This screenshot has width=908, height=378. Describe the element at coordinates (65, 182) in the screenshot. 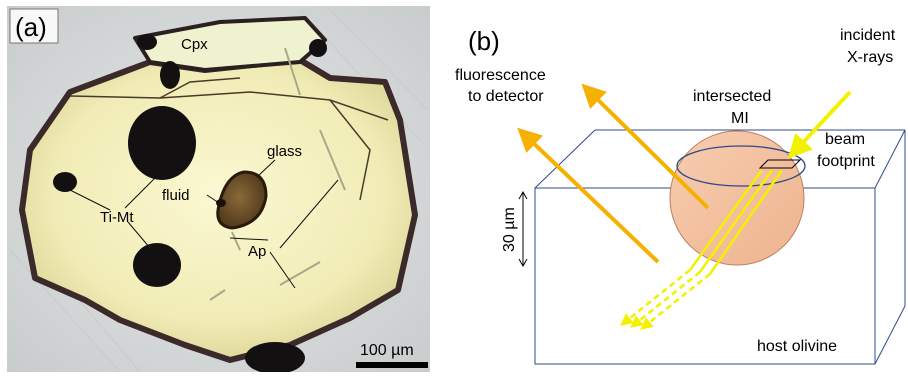

I see `ti-mt-grain-small` at that location.